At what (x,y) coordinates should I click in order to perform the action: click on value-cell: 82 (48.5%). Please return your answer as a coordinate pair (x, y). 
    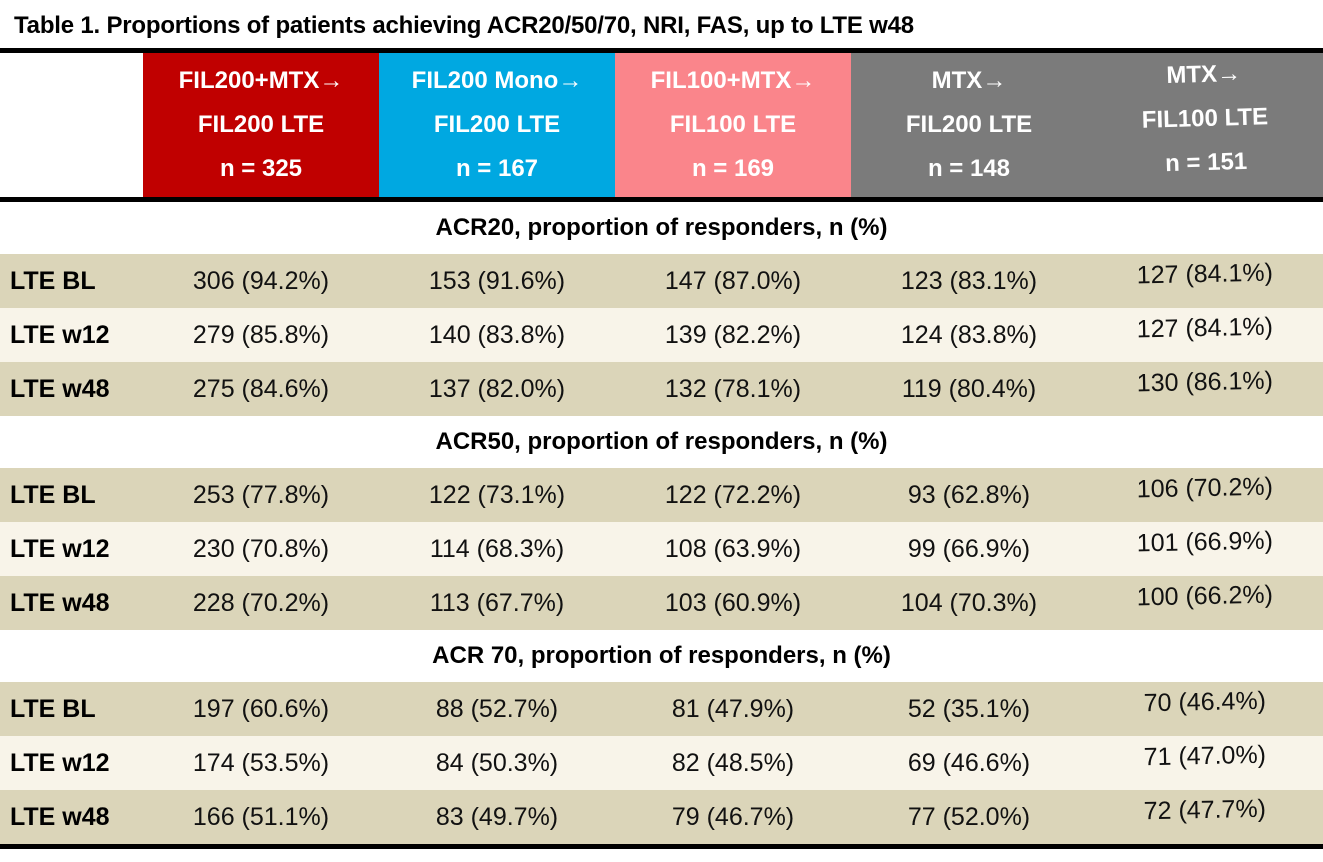
    Looking at the image, I should click on (733, 762).